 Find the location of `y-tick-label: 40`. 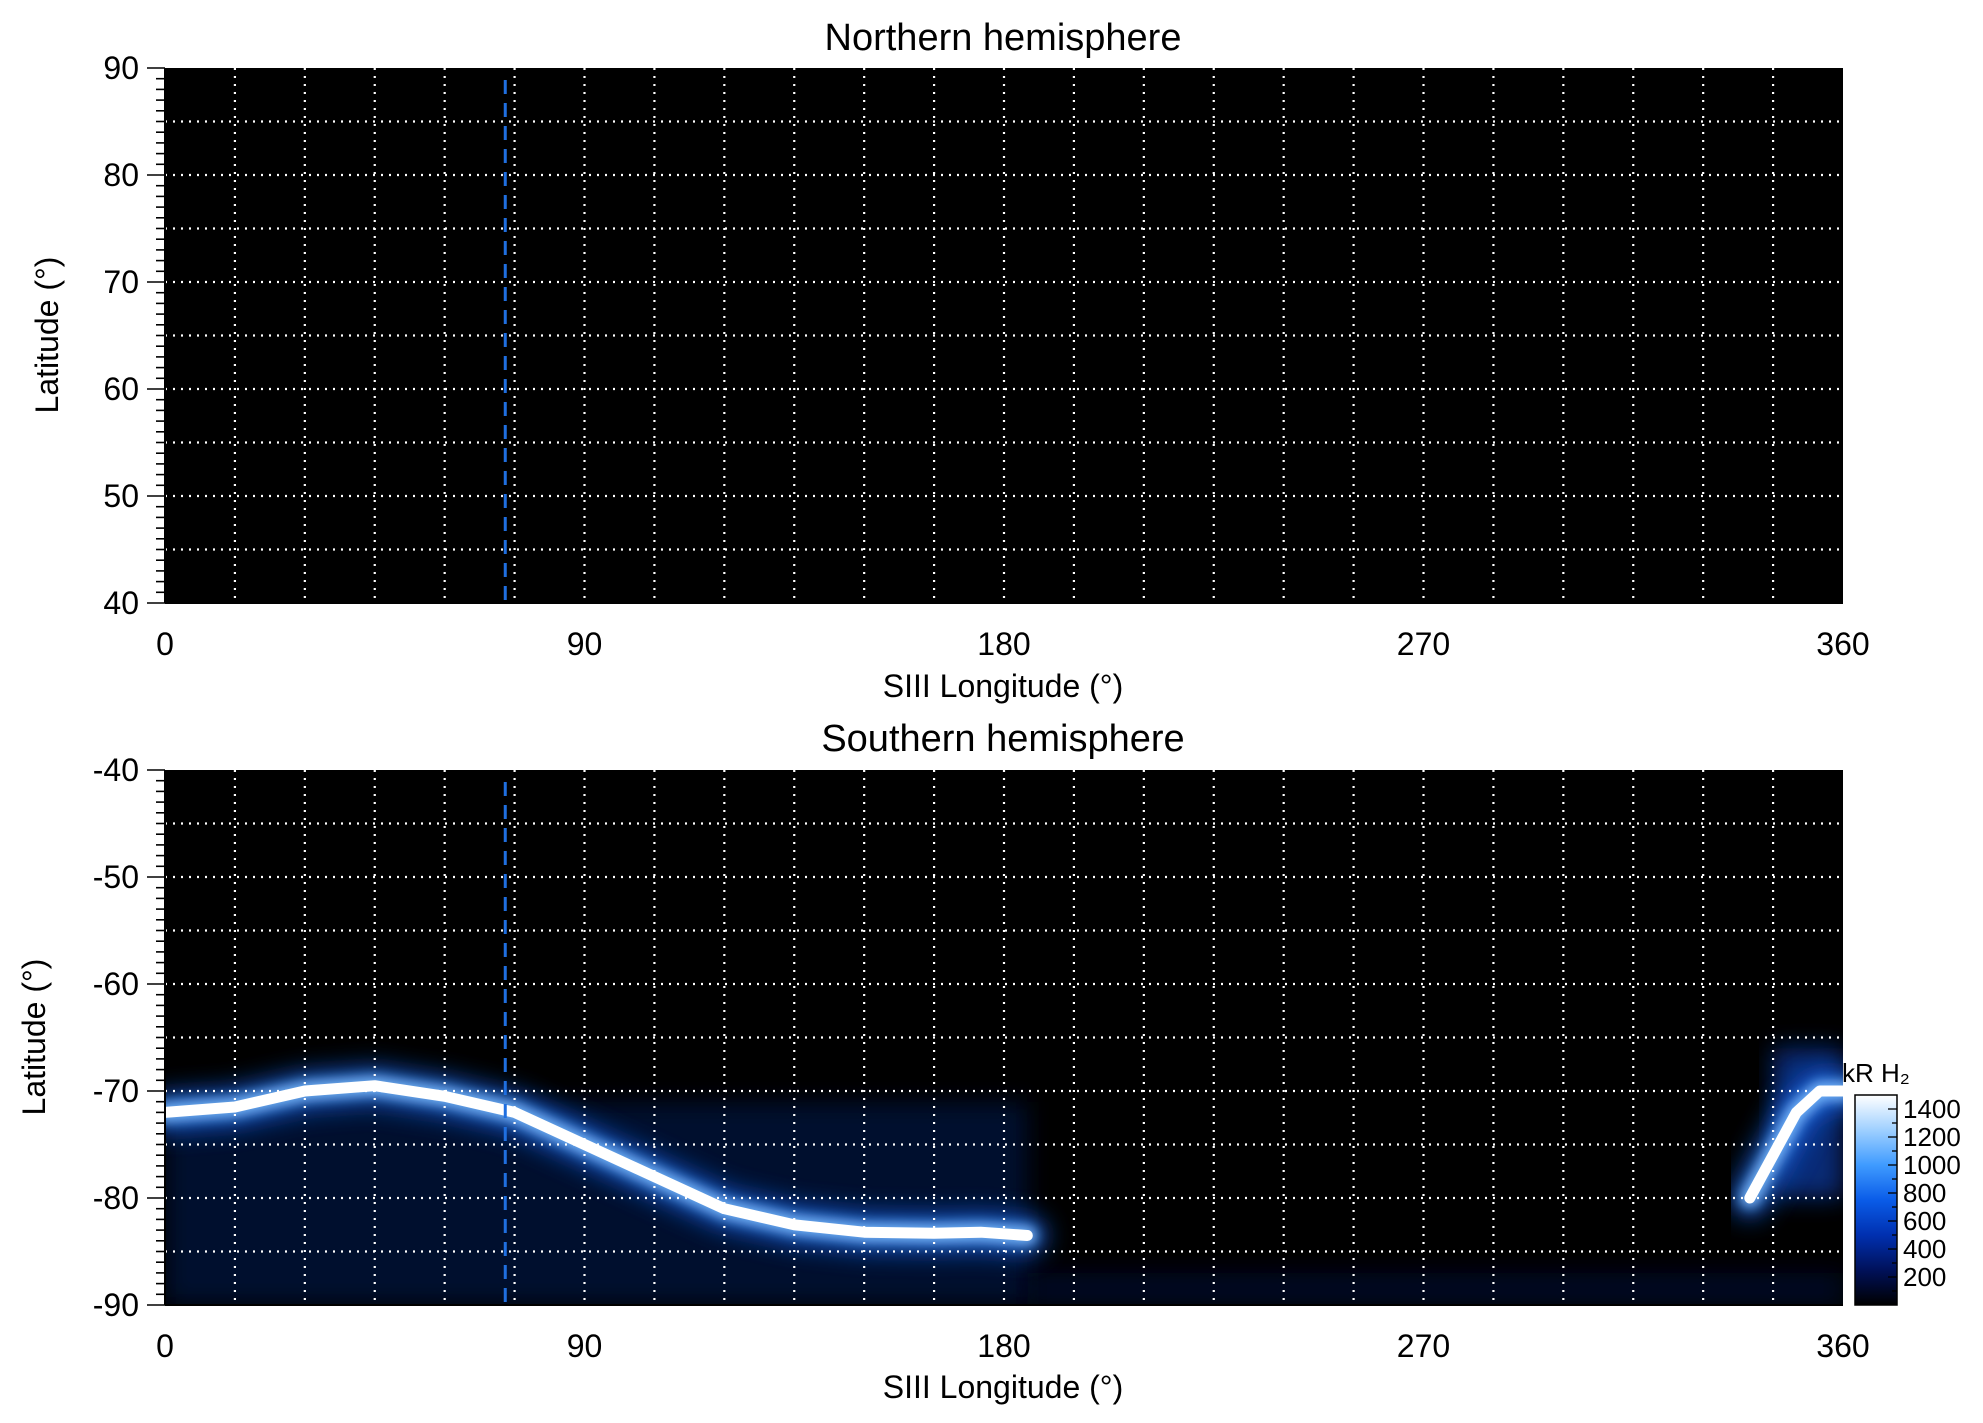

y-tick-label: 40 is located at coordinates (121, 603).